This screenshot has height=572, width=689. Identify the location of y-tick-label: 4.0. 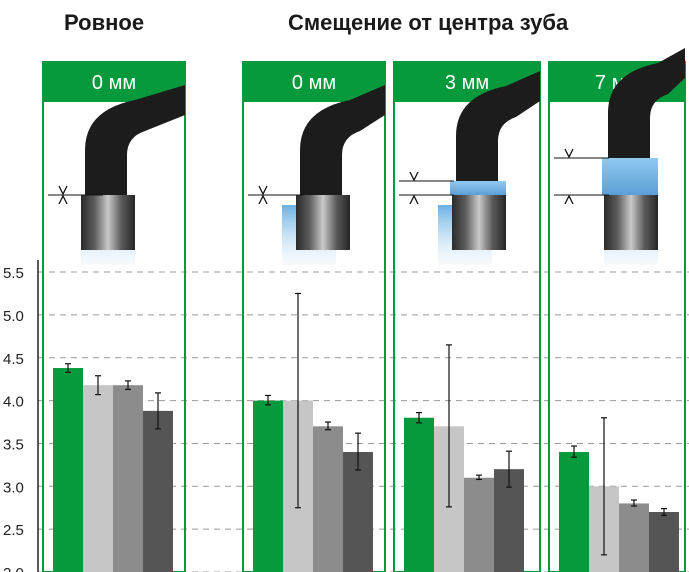
(13, 402).